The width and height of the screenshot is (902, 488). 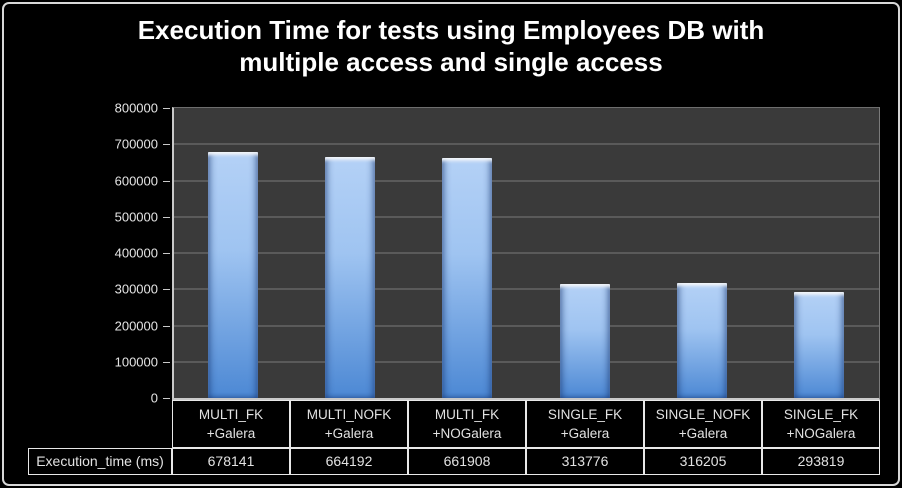 What do you see at coordinates (467, 461) in the screenshot?
I see `value-cell: 661908` at bounding box center [467, 461].